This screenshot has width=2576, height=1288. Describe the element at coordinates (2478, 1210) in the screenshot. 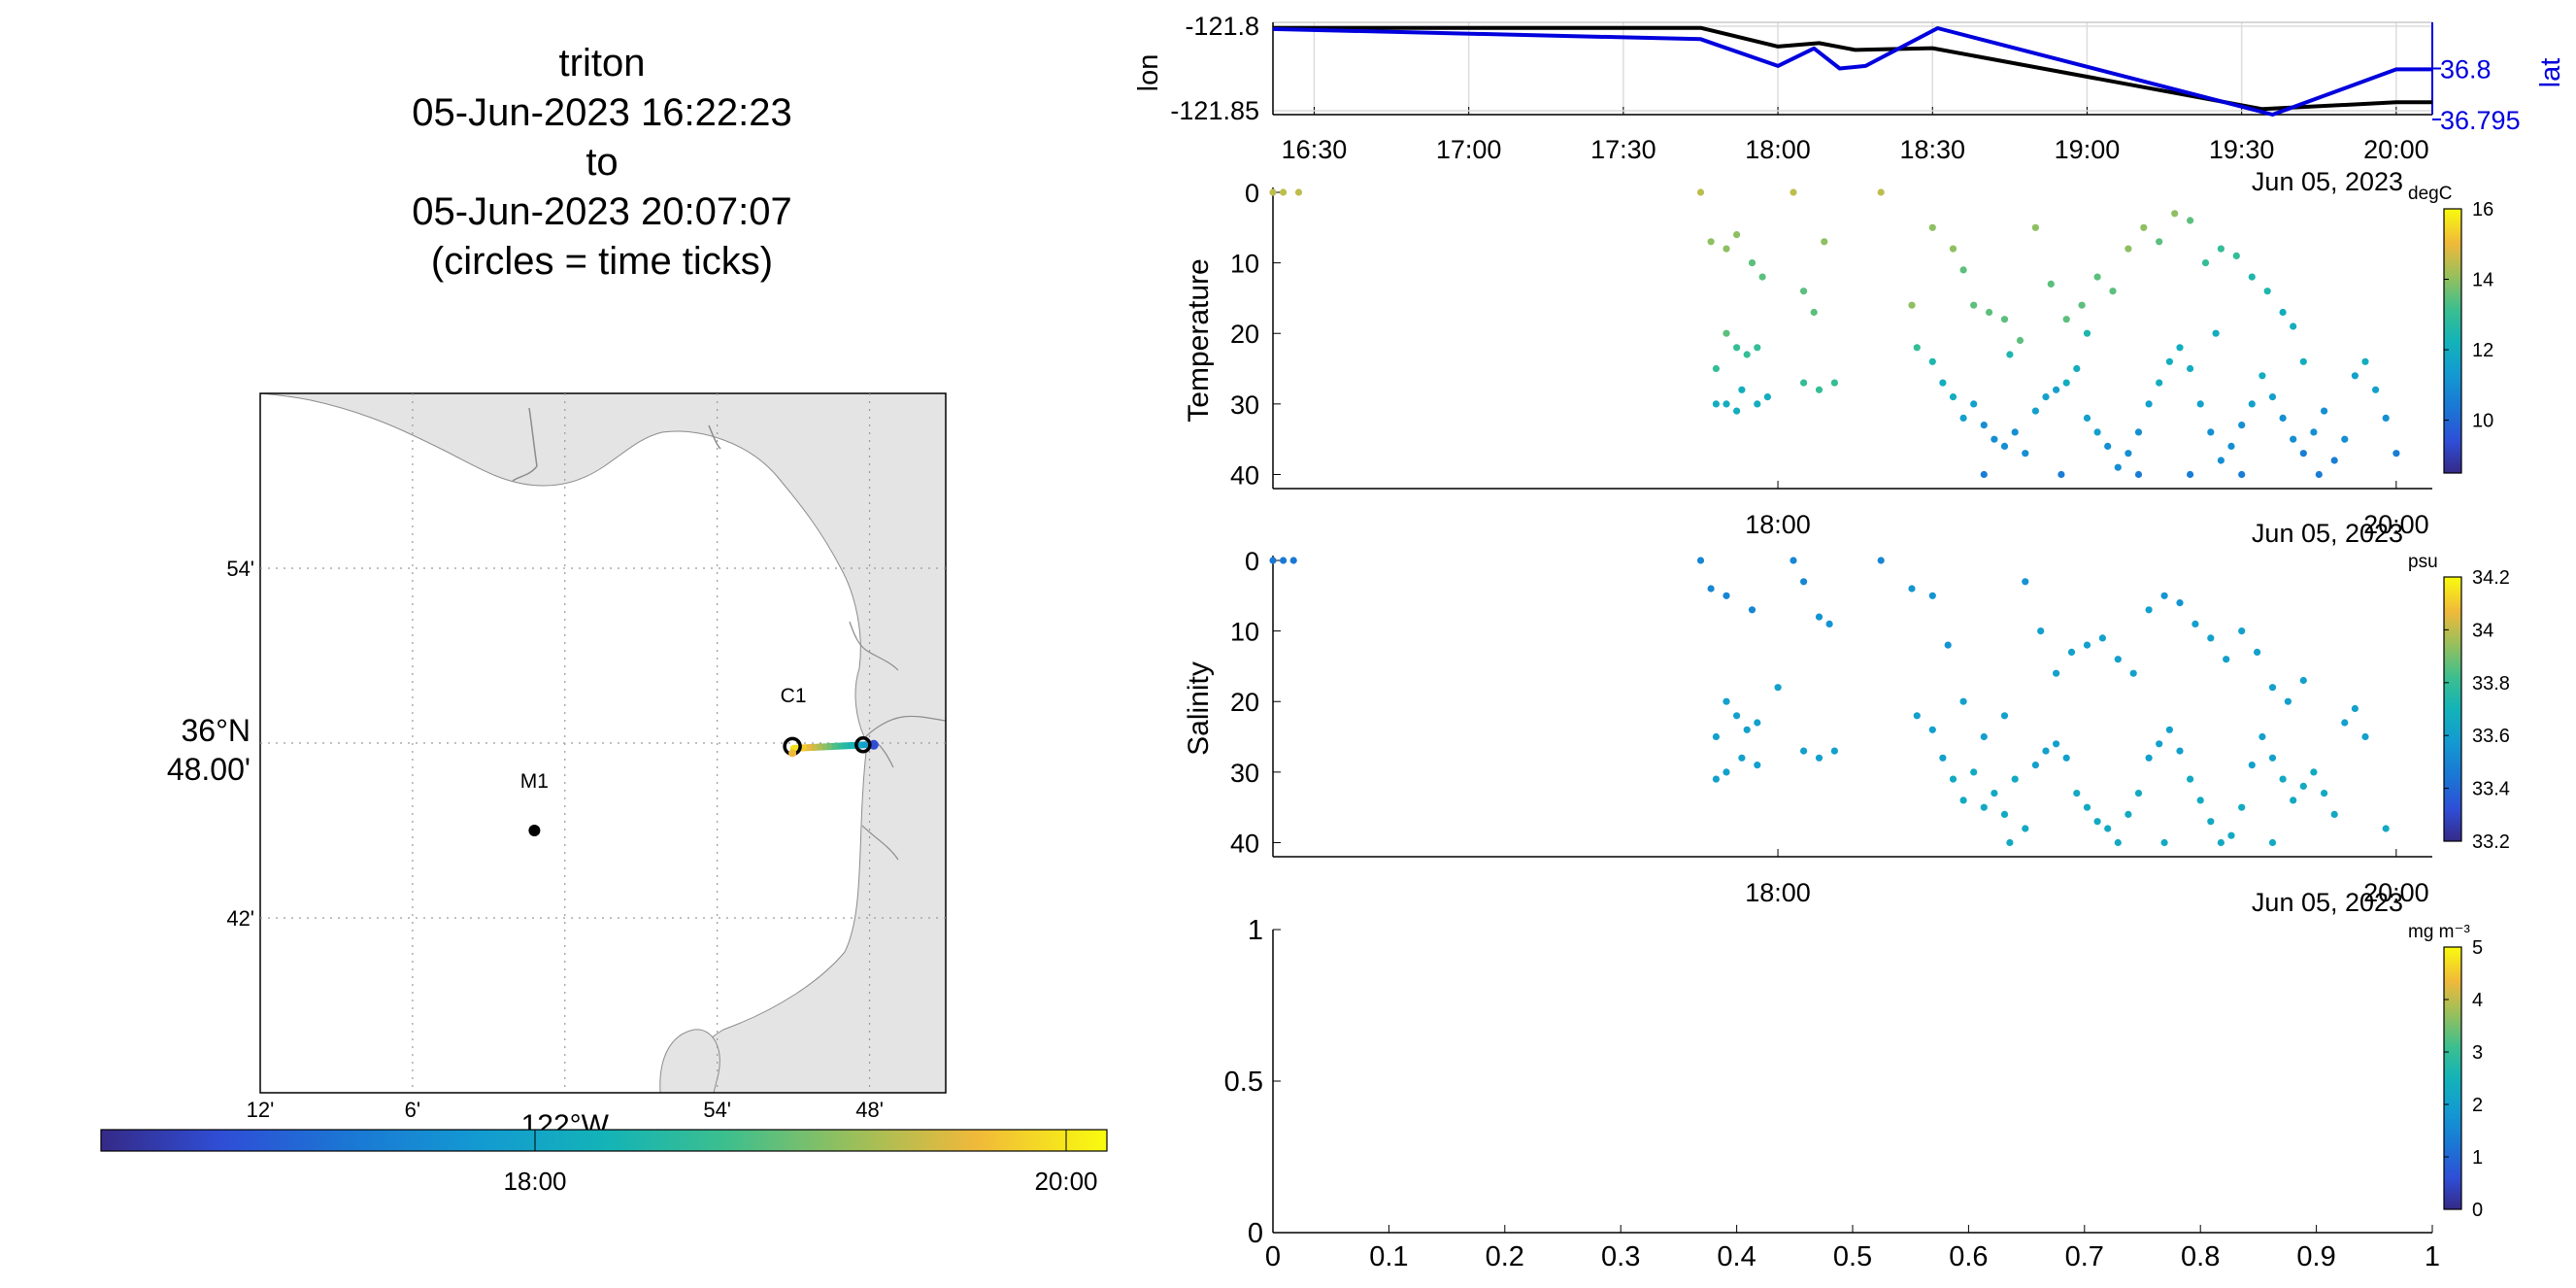

I see `chlorophyll-colorbar-tick-label: 0` at that location.